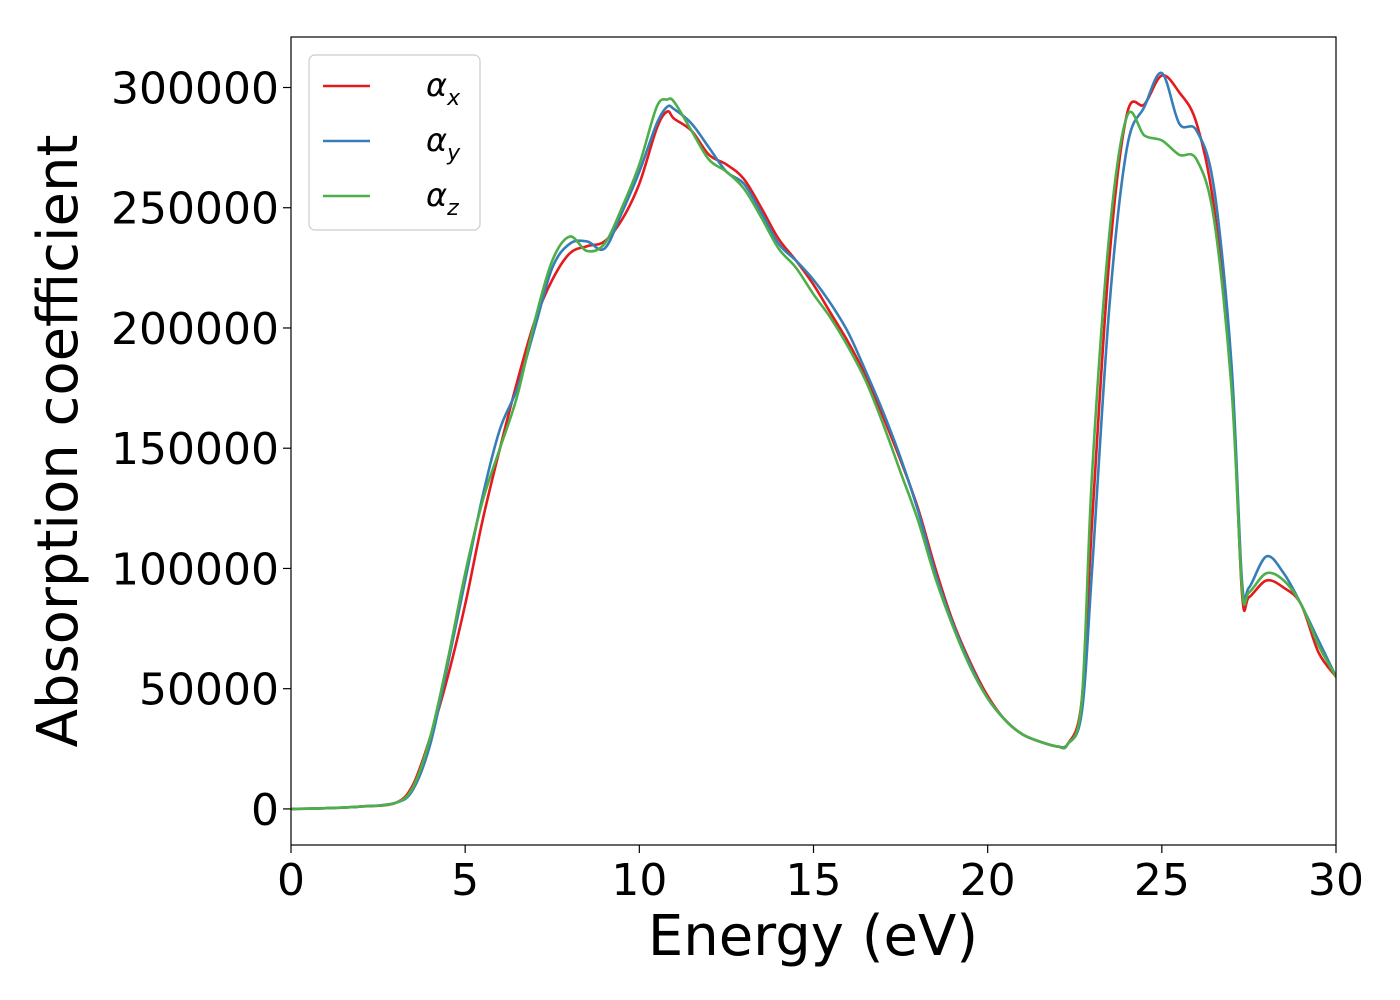  What do you see at coordinates (639, 880) in the screenshot?
I see `x-tick-label: 10` at bounding box center [639, 880].